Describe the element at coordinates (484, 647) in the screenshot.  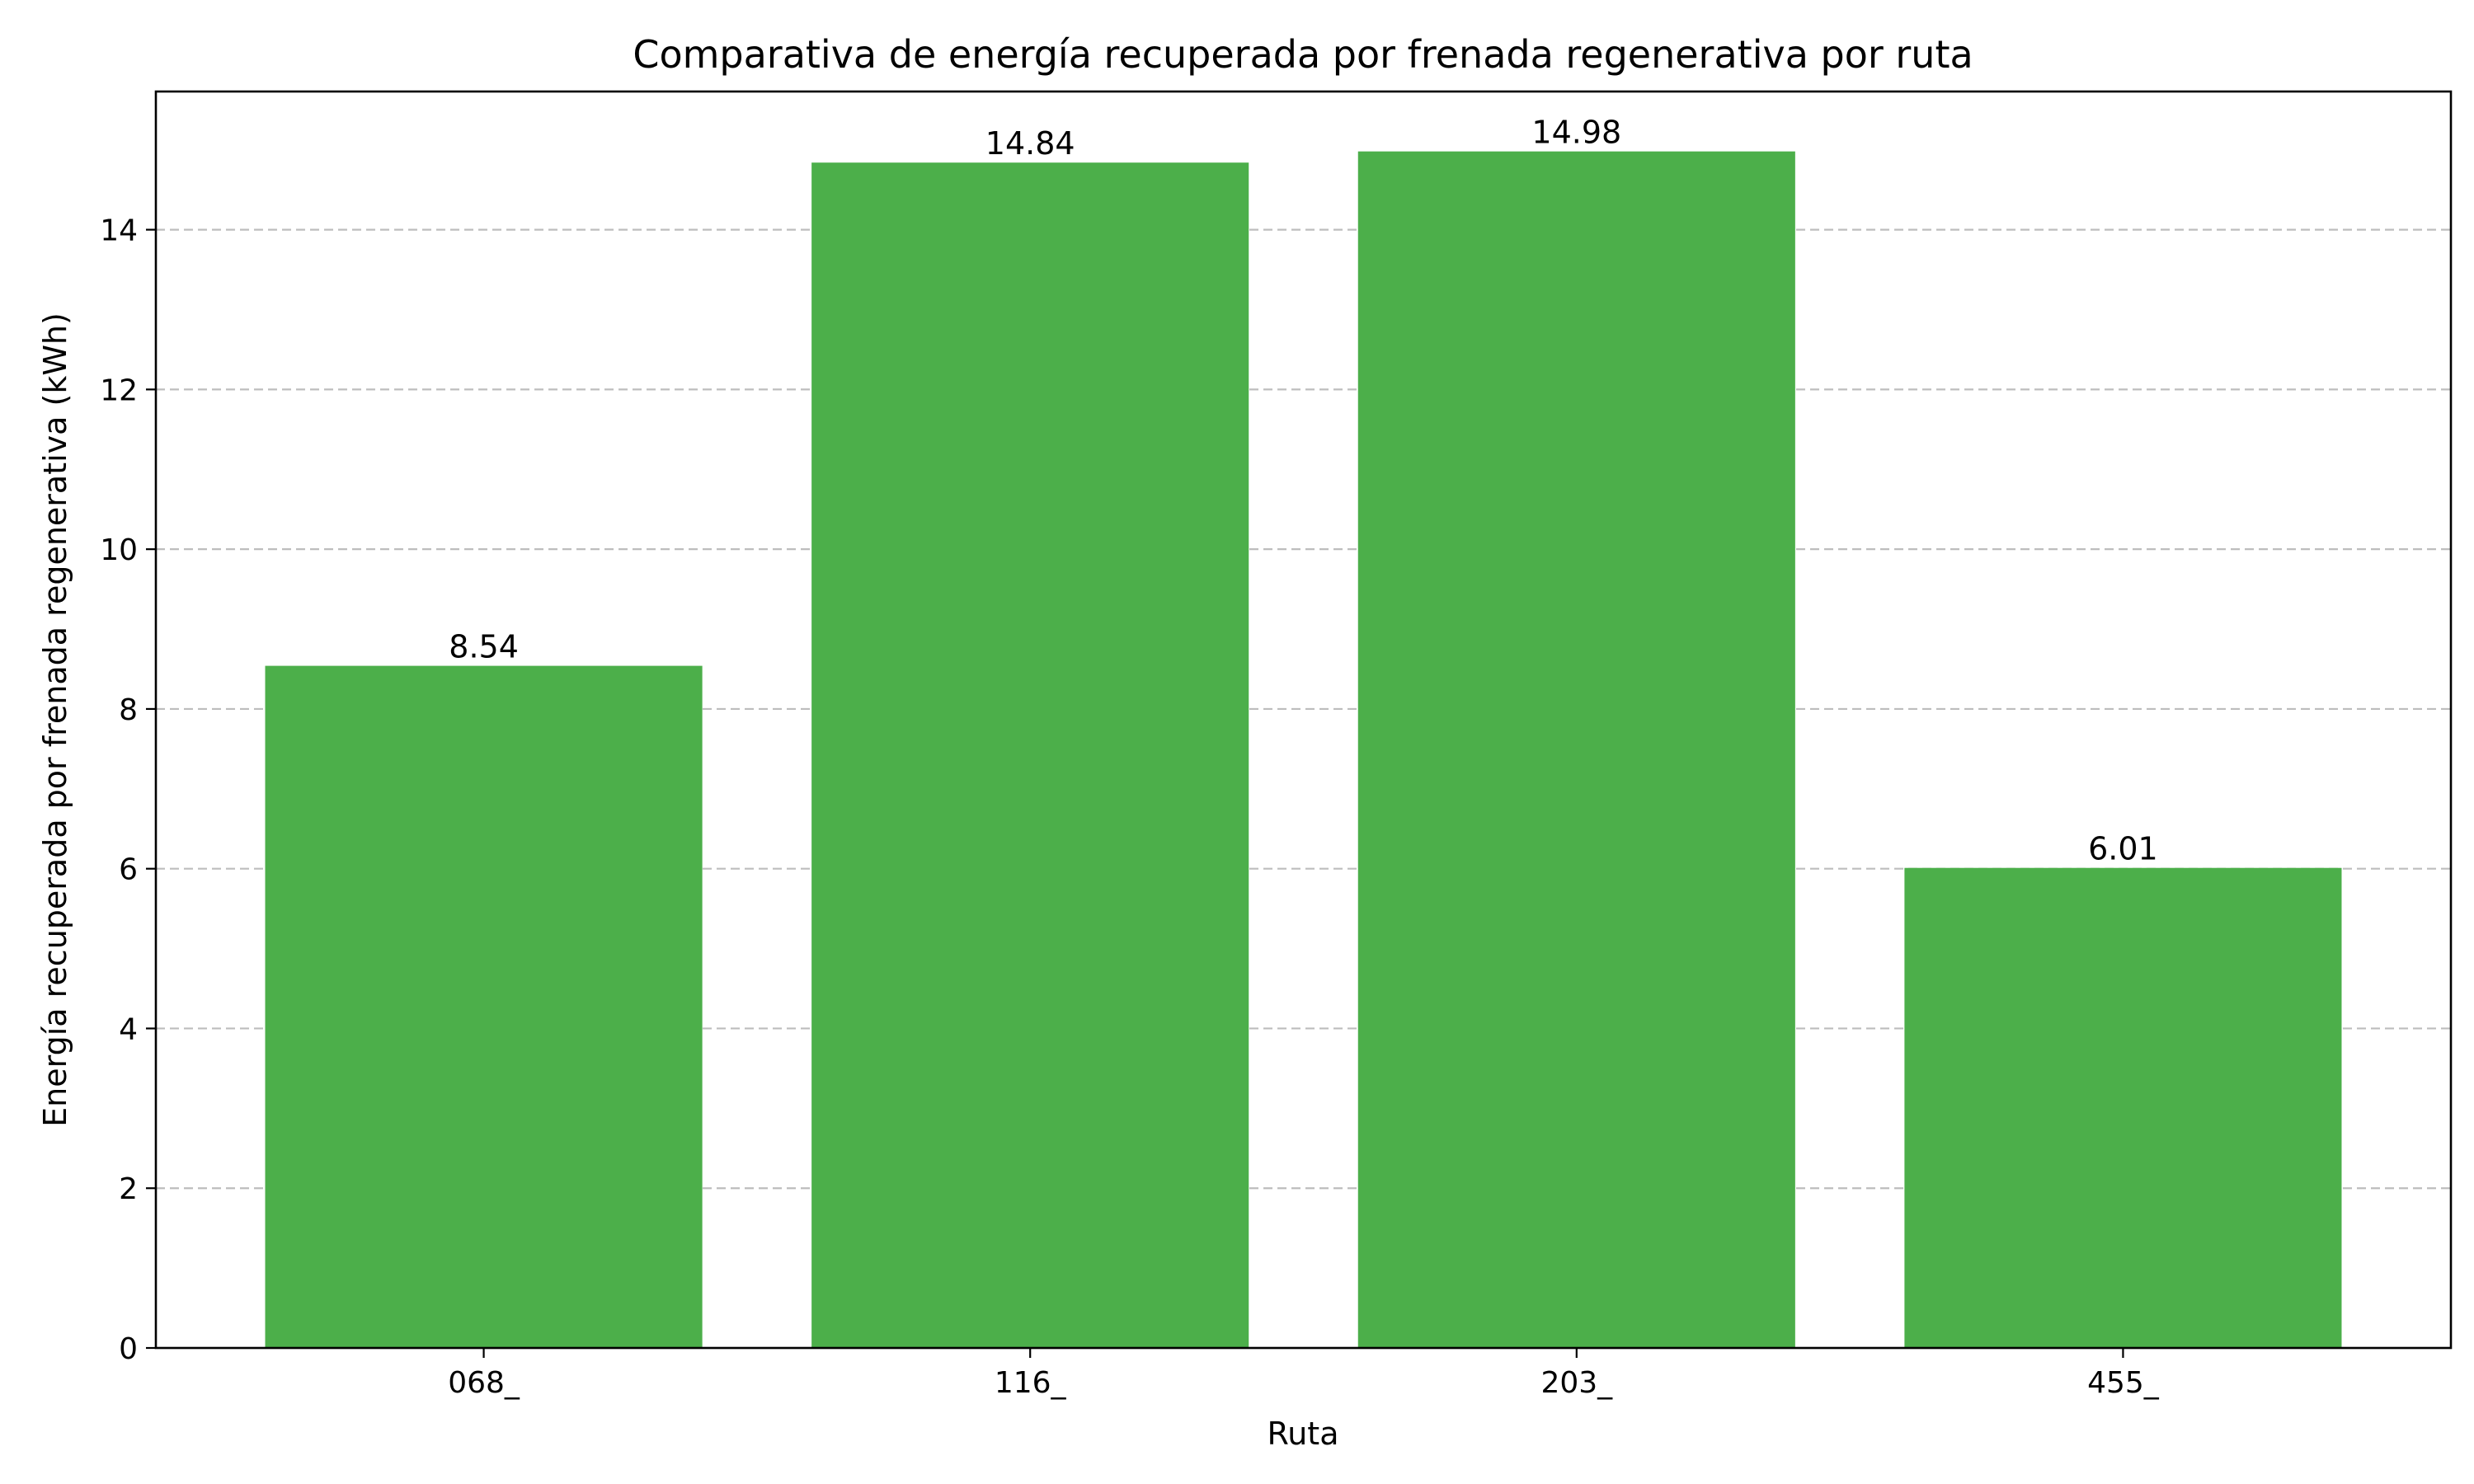
I see `bar-value-label: 8.54` at that location.